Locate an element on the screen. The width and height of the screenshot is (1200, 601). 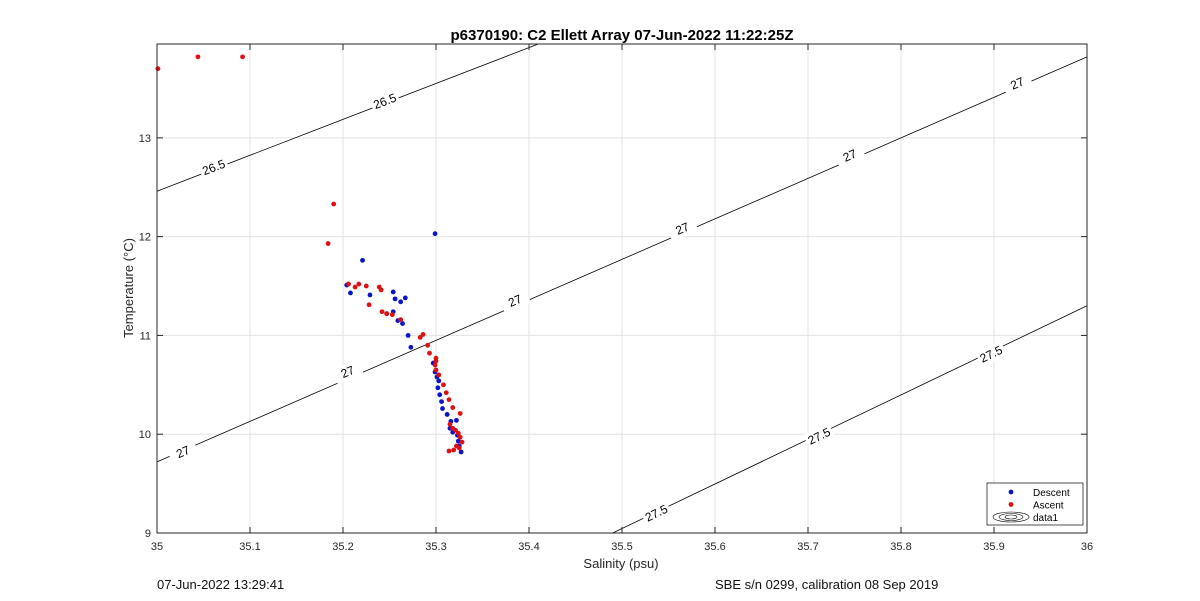
legend-marker-descent is located at coordinates (1011, 492).